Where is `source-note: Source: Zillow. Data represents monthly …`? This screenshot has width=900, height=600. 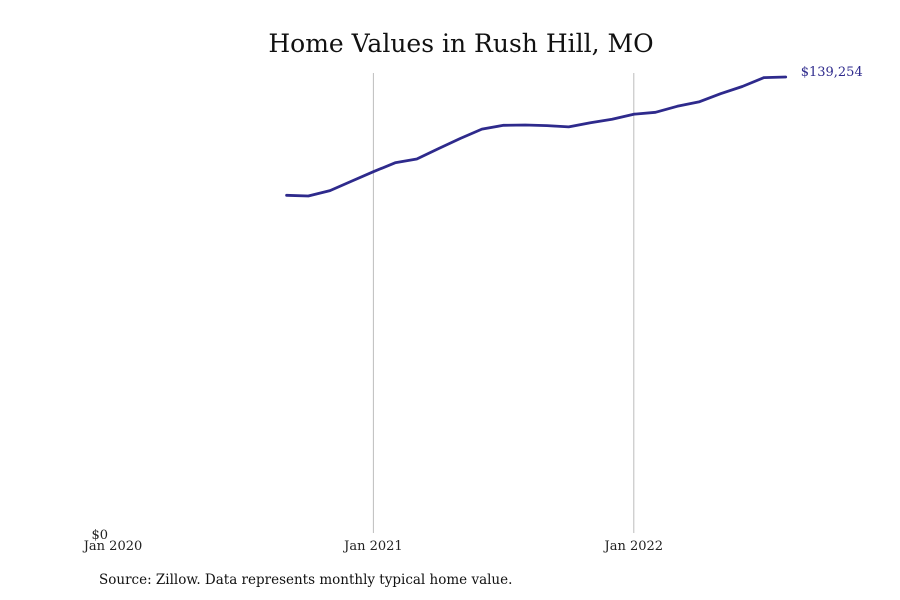
source-note: Source: Zillow. Data represents monthly … is located at coordinates (306, 580).